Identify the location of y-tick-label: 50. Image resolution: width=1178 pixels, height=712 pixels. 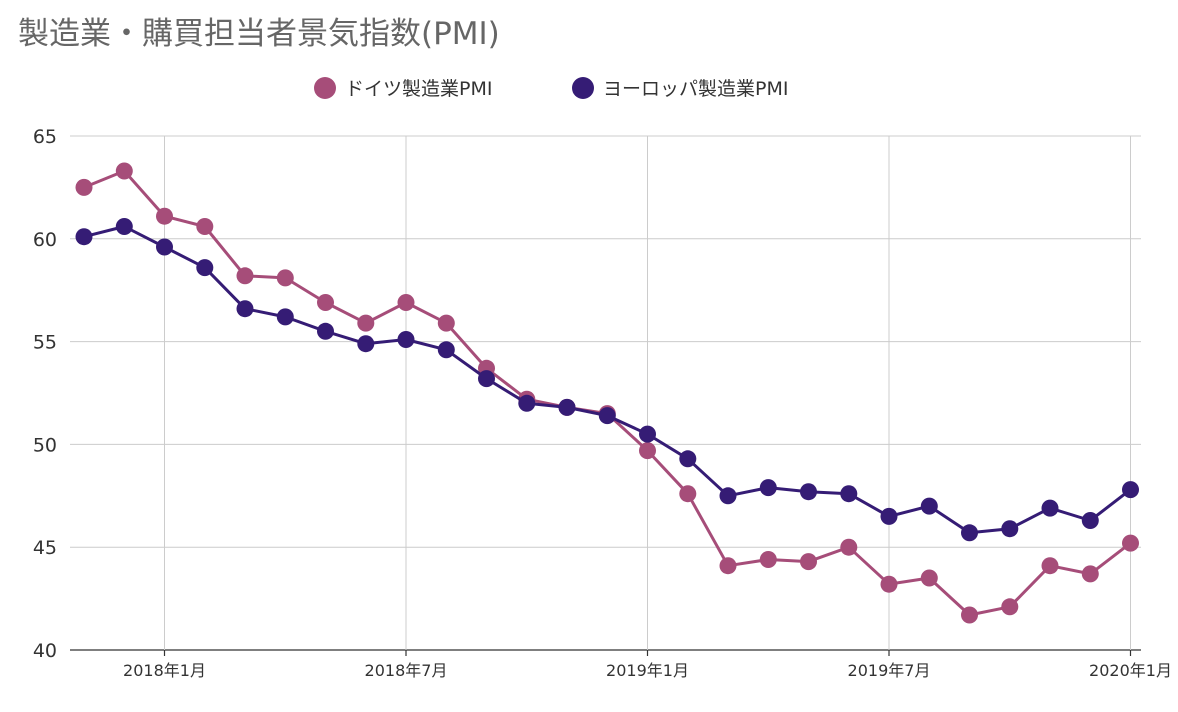
(45, 445).